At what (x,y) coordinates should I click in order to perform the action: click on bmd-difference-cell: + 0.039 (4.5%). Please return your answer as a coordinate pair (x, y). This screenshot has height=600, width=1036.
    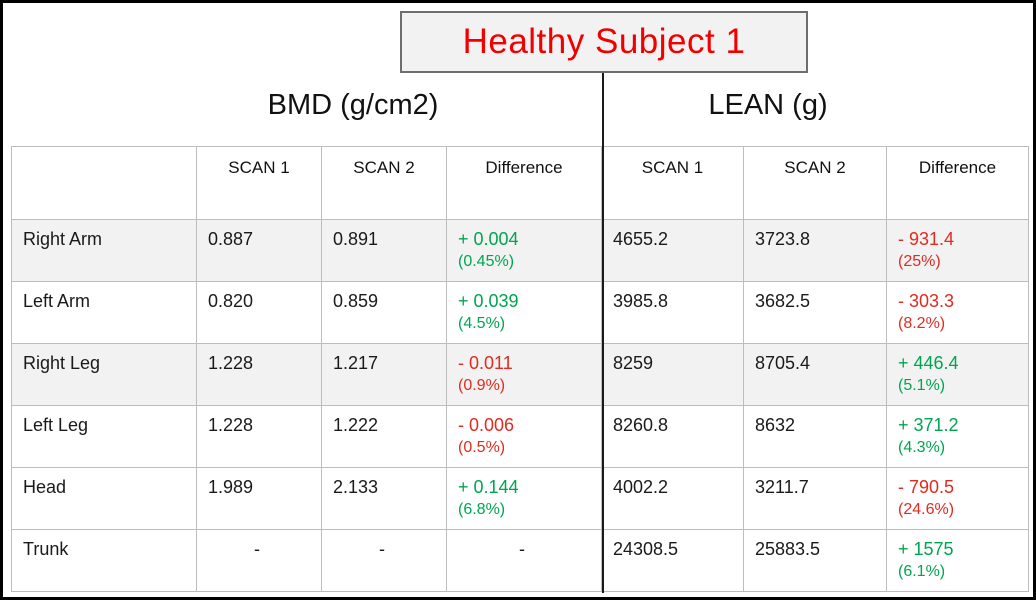
    Looking at the image, I should click on (524, 312).